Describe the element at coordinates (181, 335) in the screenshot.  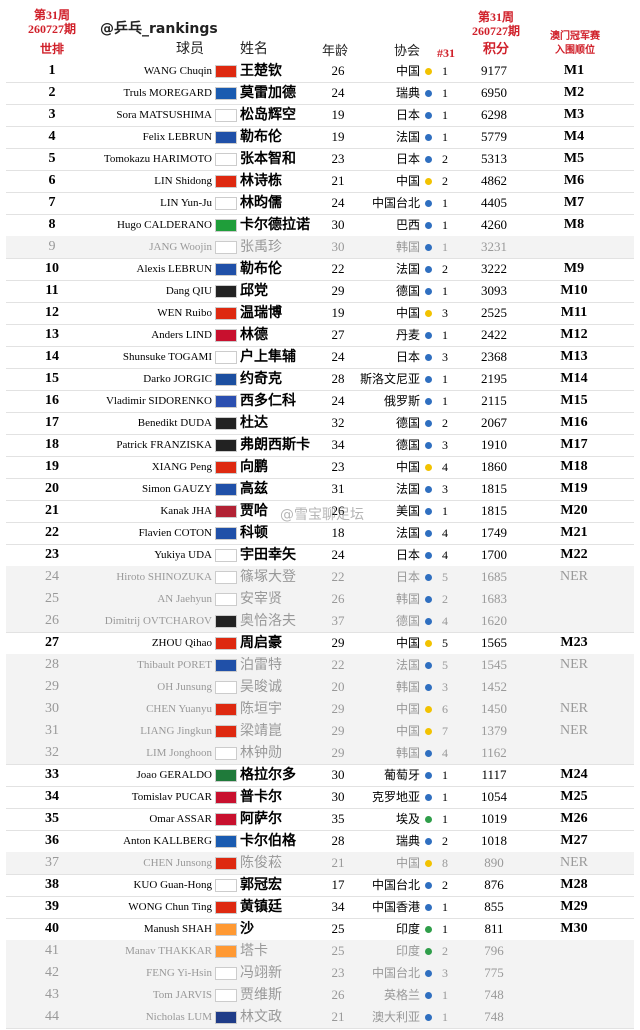
I see `player-name: Anders LIND` at that location.